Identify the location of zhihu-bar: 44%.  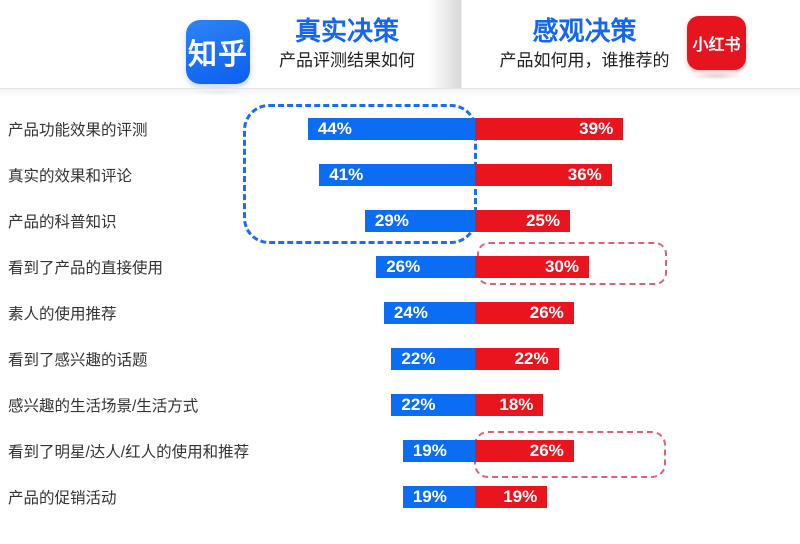
(391, 129).